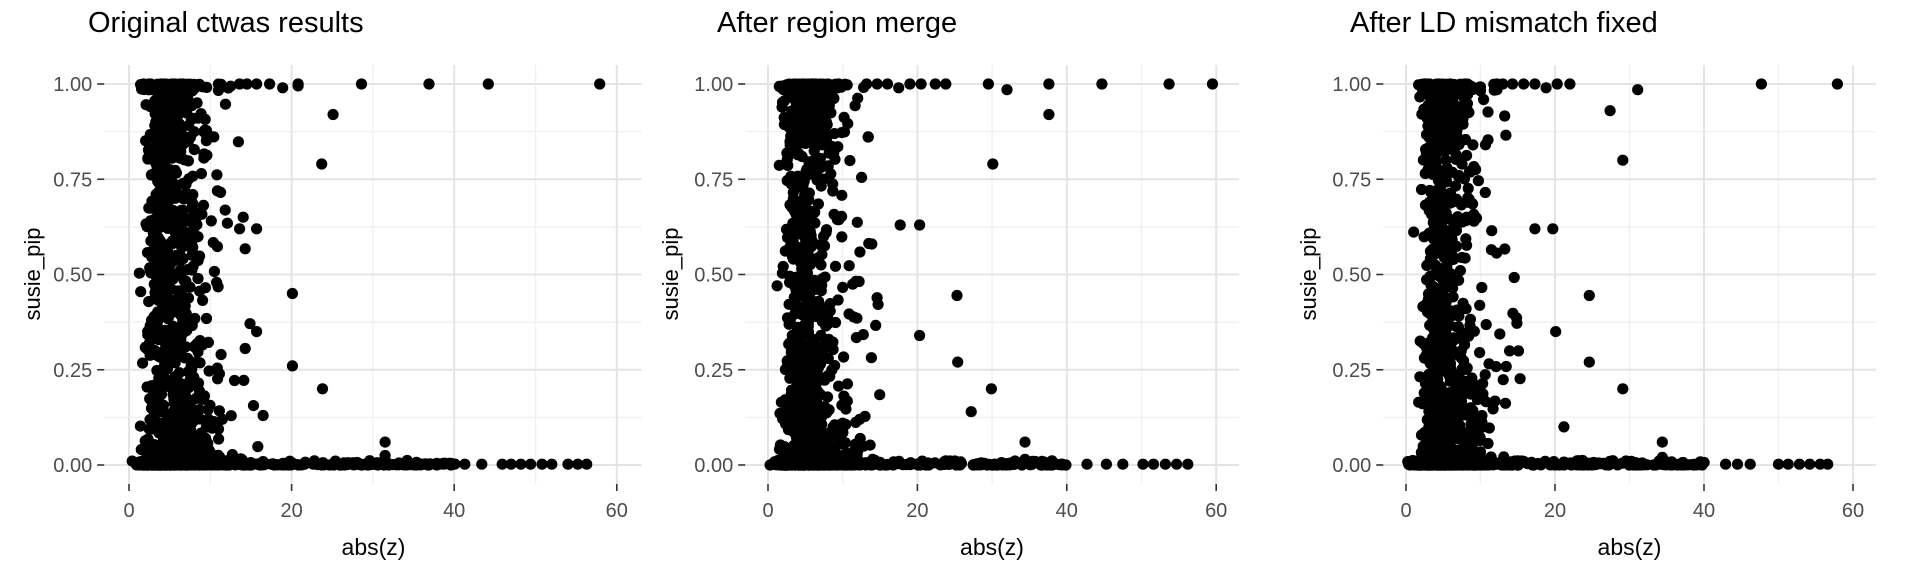 Image resolution: width=1920 pixels, height=576 pixels. I want to click on x-tick-label: 0, so click(128, 511).